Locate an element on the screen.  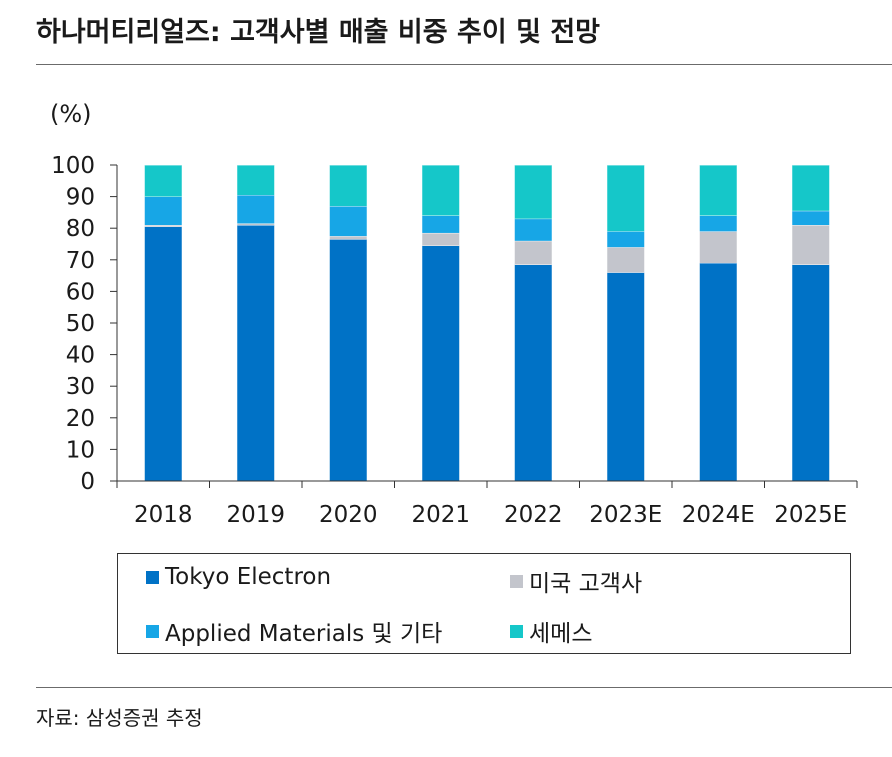
chart-title: 하나머티리얼즈: 고객사별 매출 비중 추이 및 전망 is located at coordinates (318, 32).